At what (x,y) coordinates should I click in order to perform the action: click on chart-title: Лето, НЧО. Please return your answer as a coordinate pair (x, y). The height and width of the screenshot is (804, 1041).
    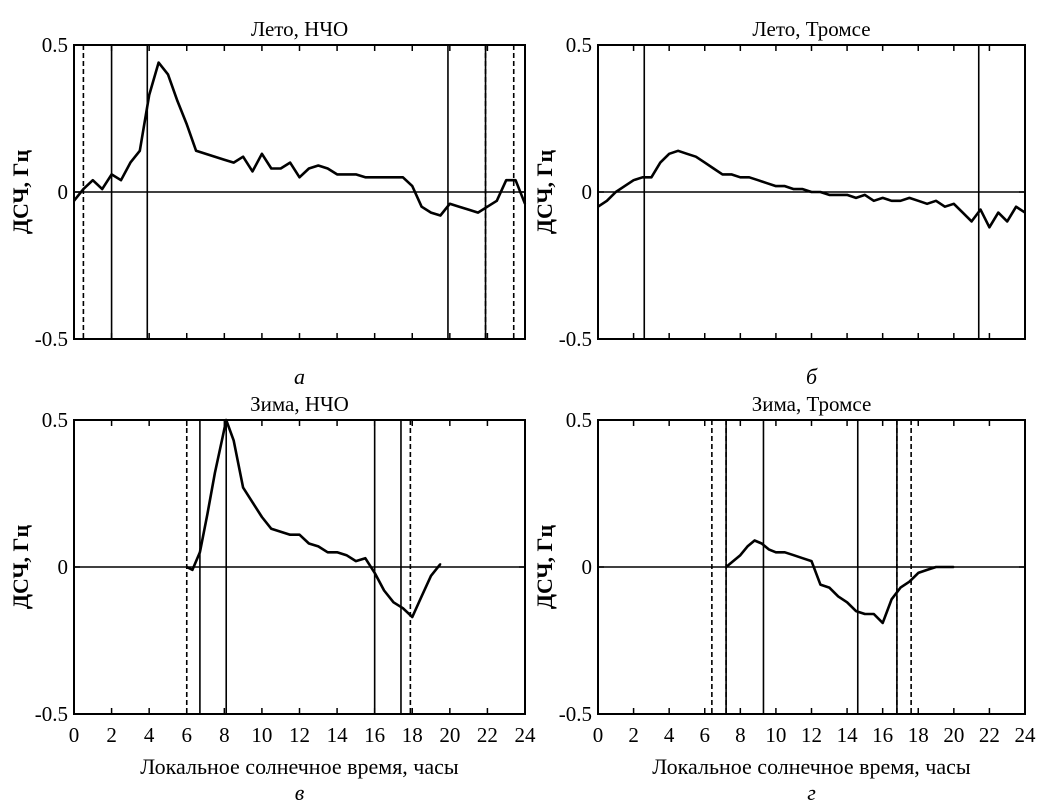
    Looking at the image, I should click on (299, 29).